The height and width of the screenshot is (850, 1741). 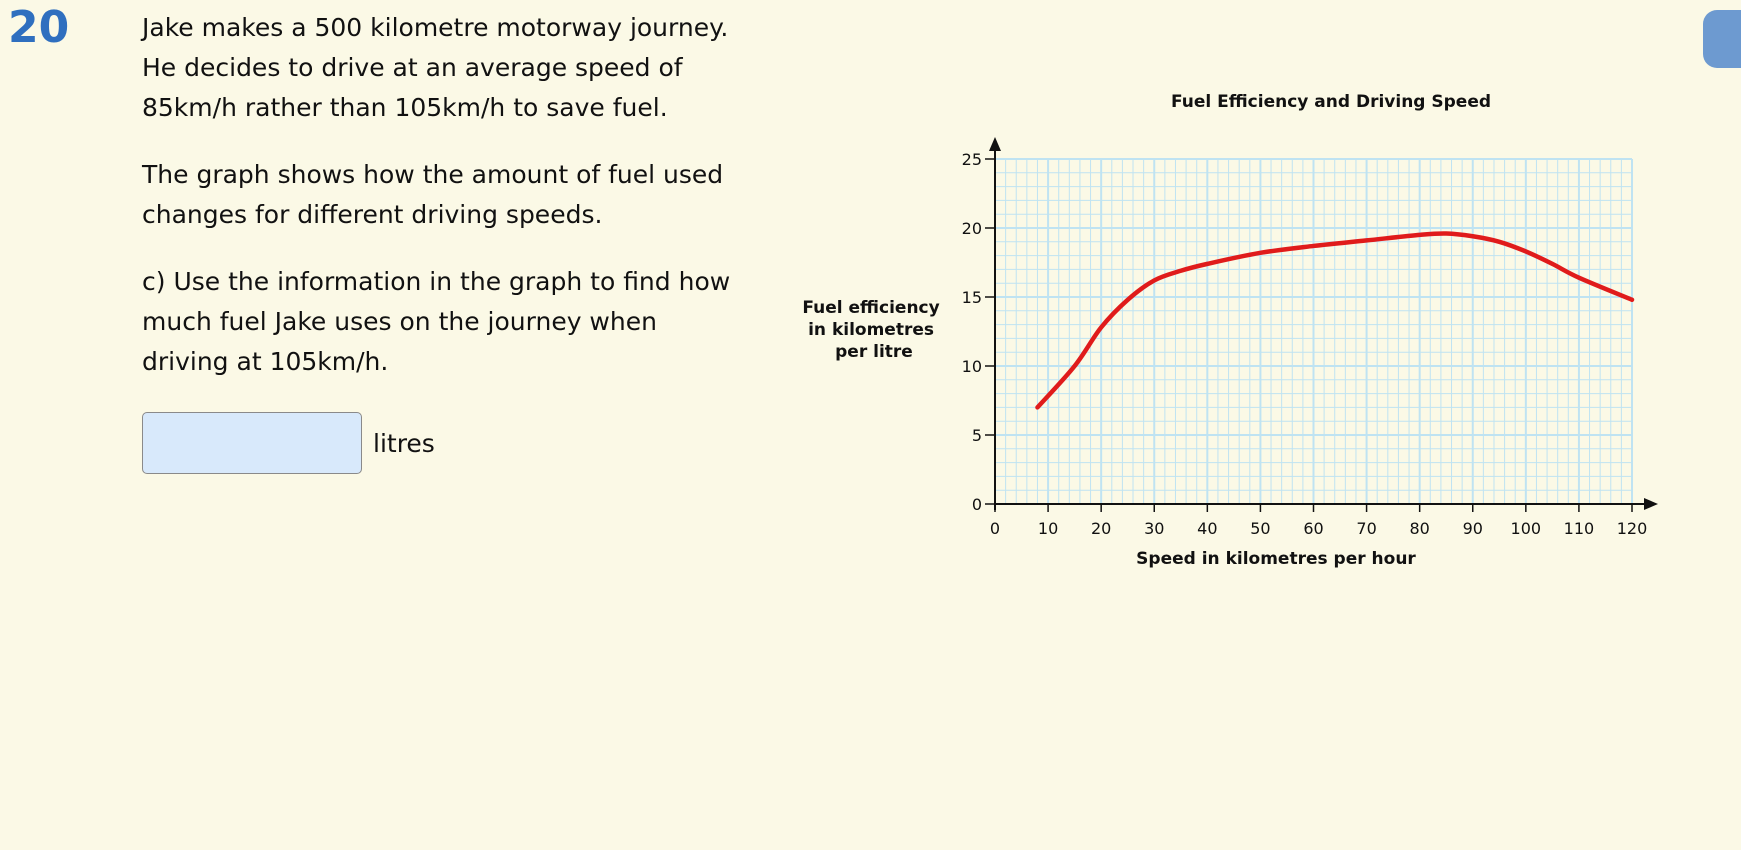 I want to click on y-tick-label: 5, so click(x=977, y=435).